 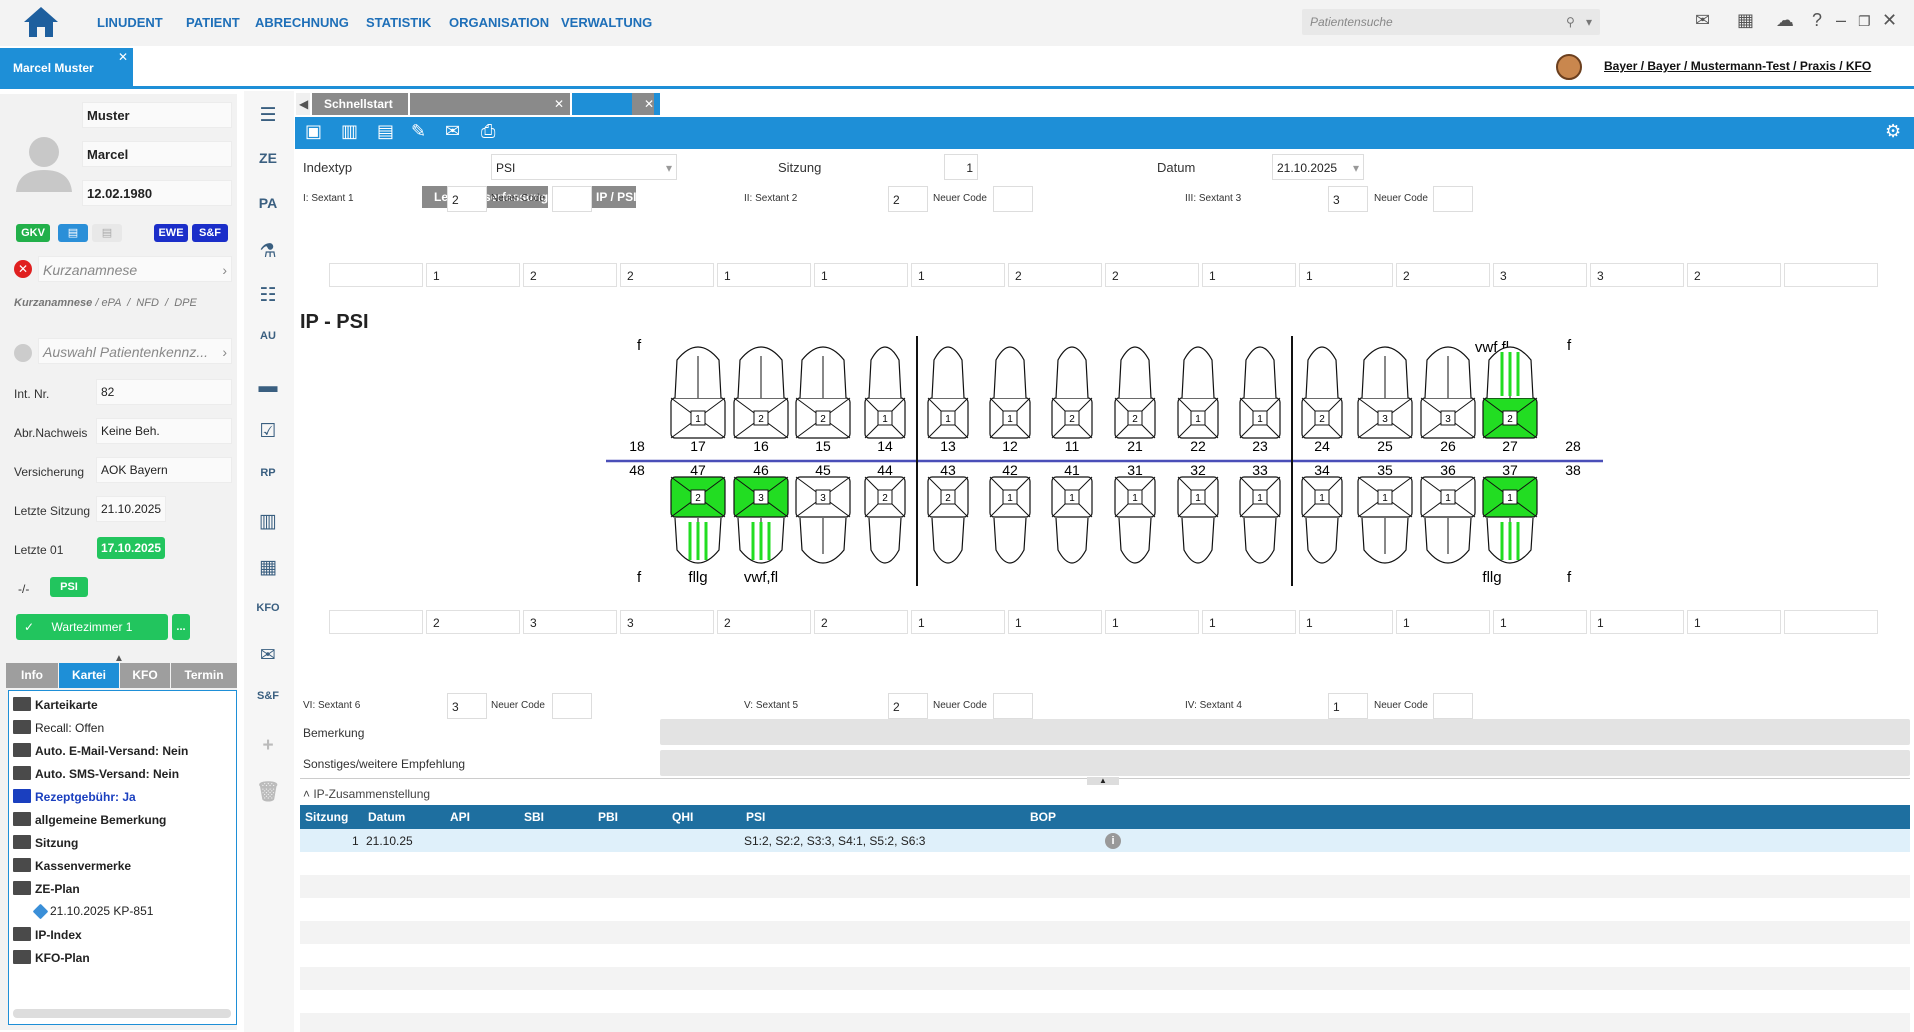 I want to click on int-nr-field: 82, so click(x=164, y=392).